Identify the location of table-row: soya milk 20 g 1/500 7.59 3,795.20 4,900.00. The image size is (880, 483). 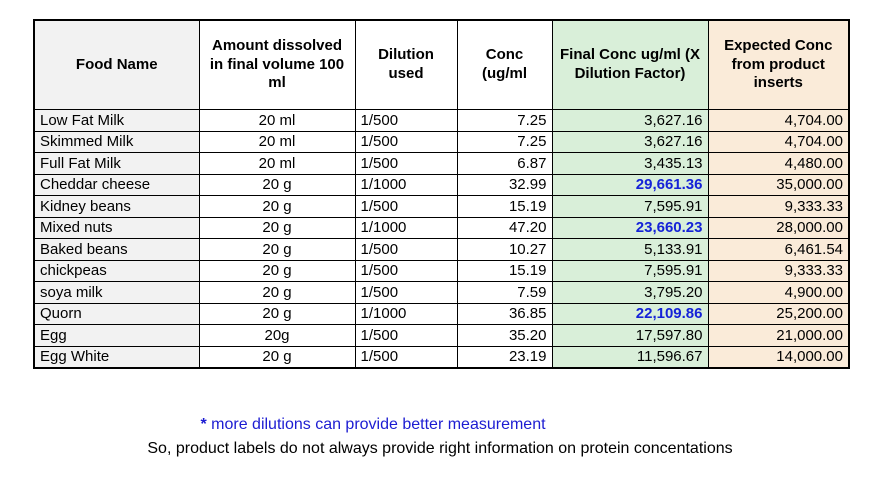
(441, 292).